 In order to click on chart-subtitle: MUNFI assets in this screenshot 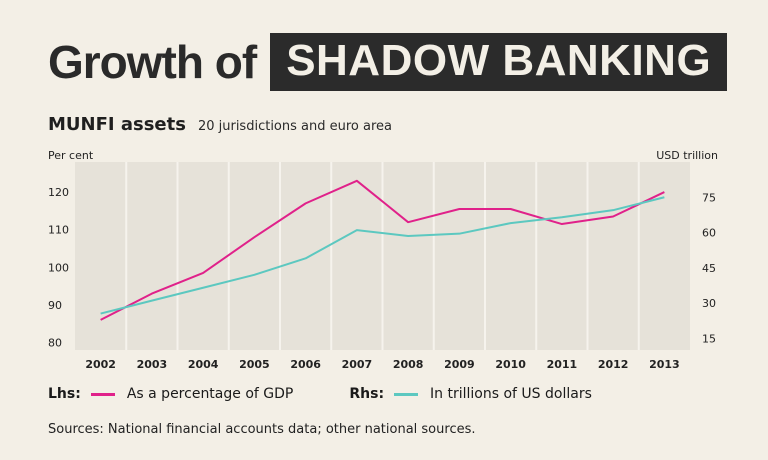, I will do `click(117, 124)`.